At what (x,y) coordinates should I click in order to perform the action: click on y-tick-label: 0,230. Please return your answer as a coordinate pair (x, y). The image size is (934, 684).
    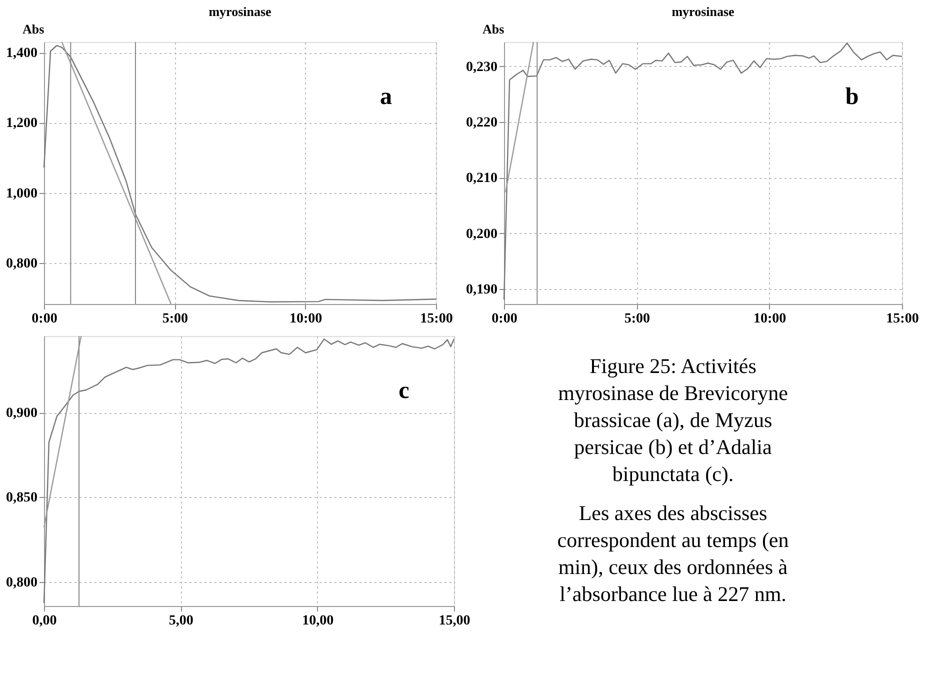
    Looking at the image, I should click on (482, 67).